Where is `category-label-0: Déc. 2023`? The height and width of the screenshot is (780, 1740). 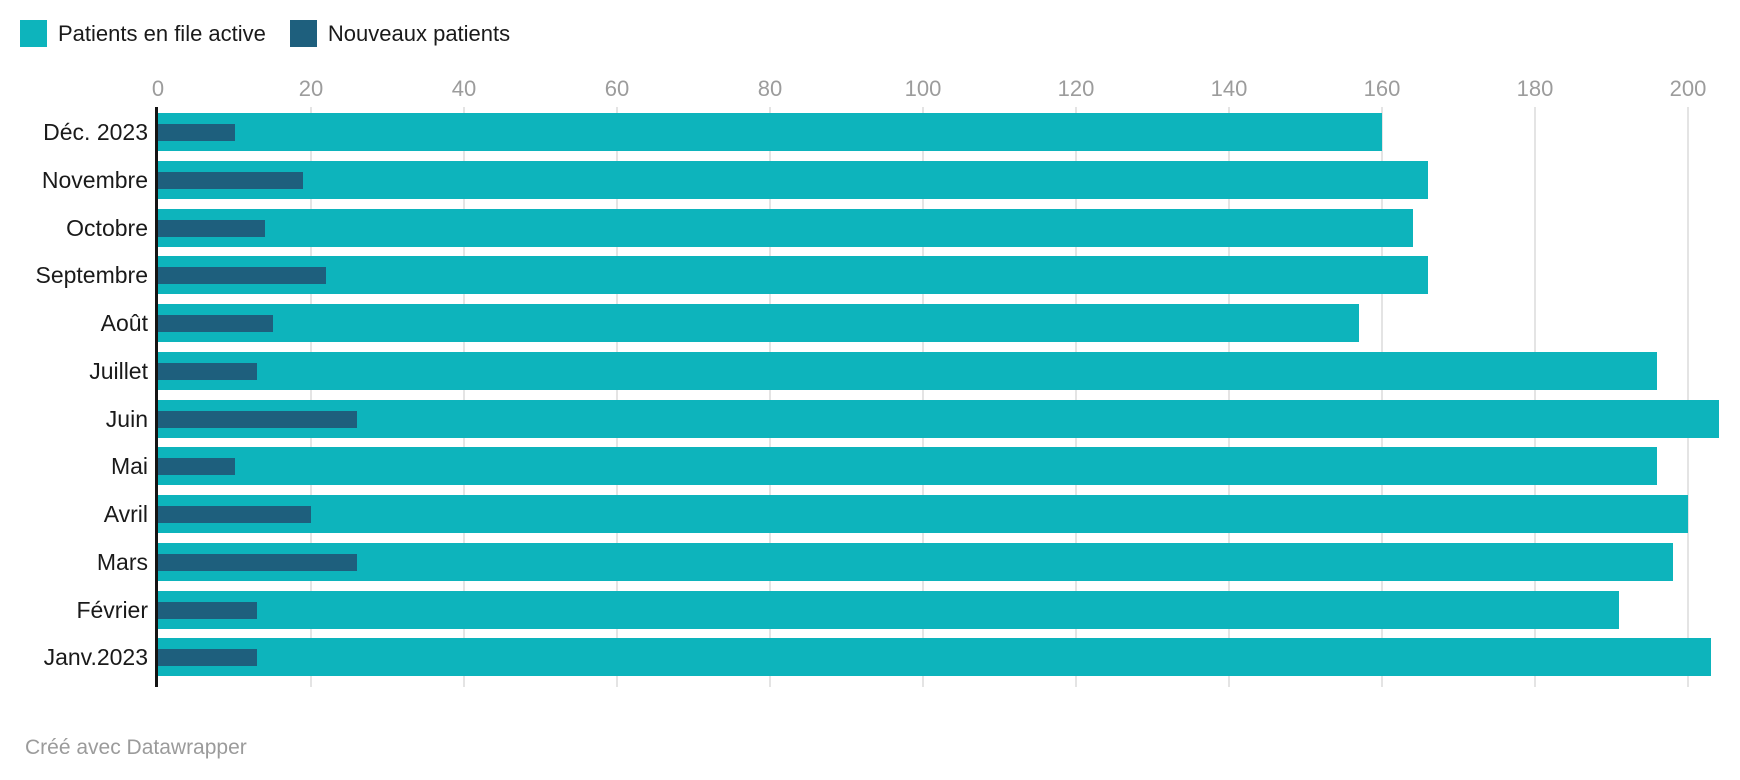 category-label-0: Déc. 2023 is located at coordinates (95, 132).